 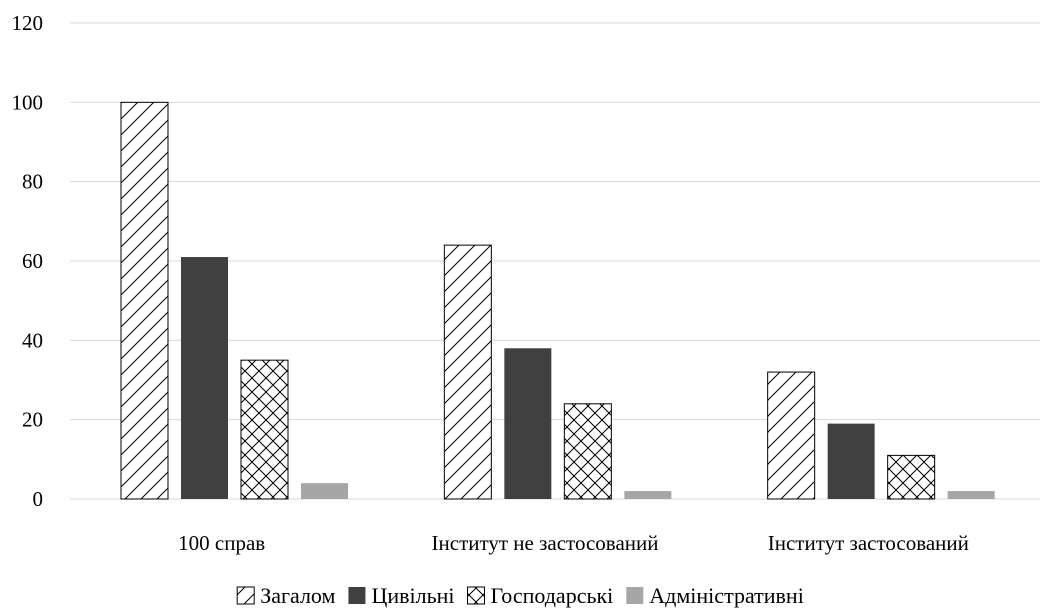 I want to click on y-axis-tick-labels: 0 20 40 60 80 100 120, so click(x=28, y=261).